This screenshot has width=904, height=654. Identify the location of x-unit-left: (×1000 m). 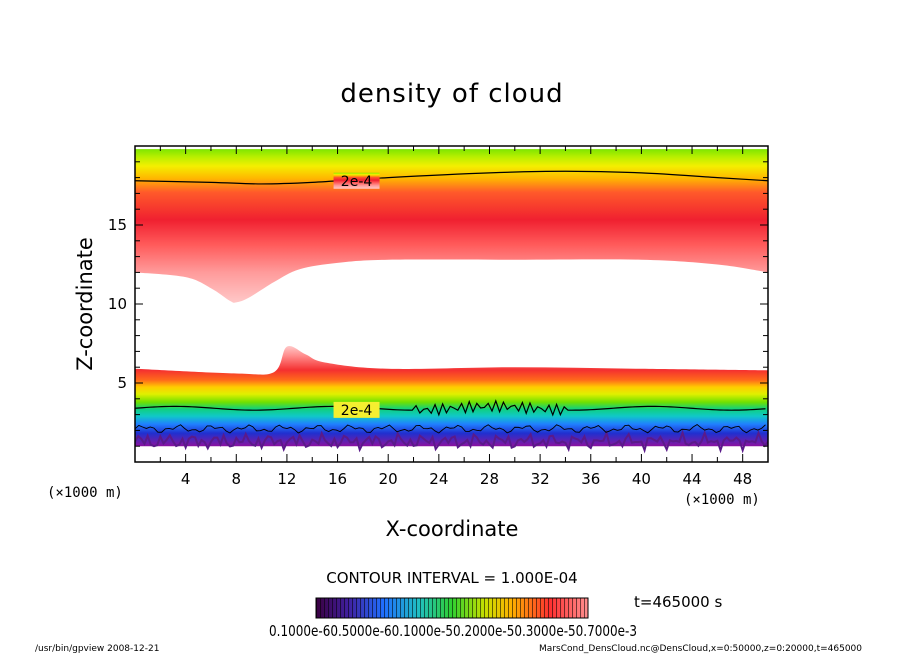
(85, 493).